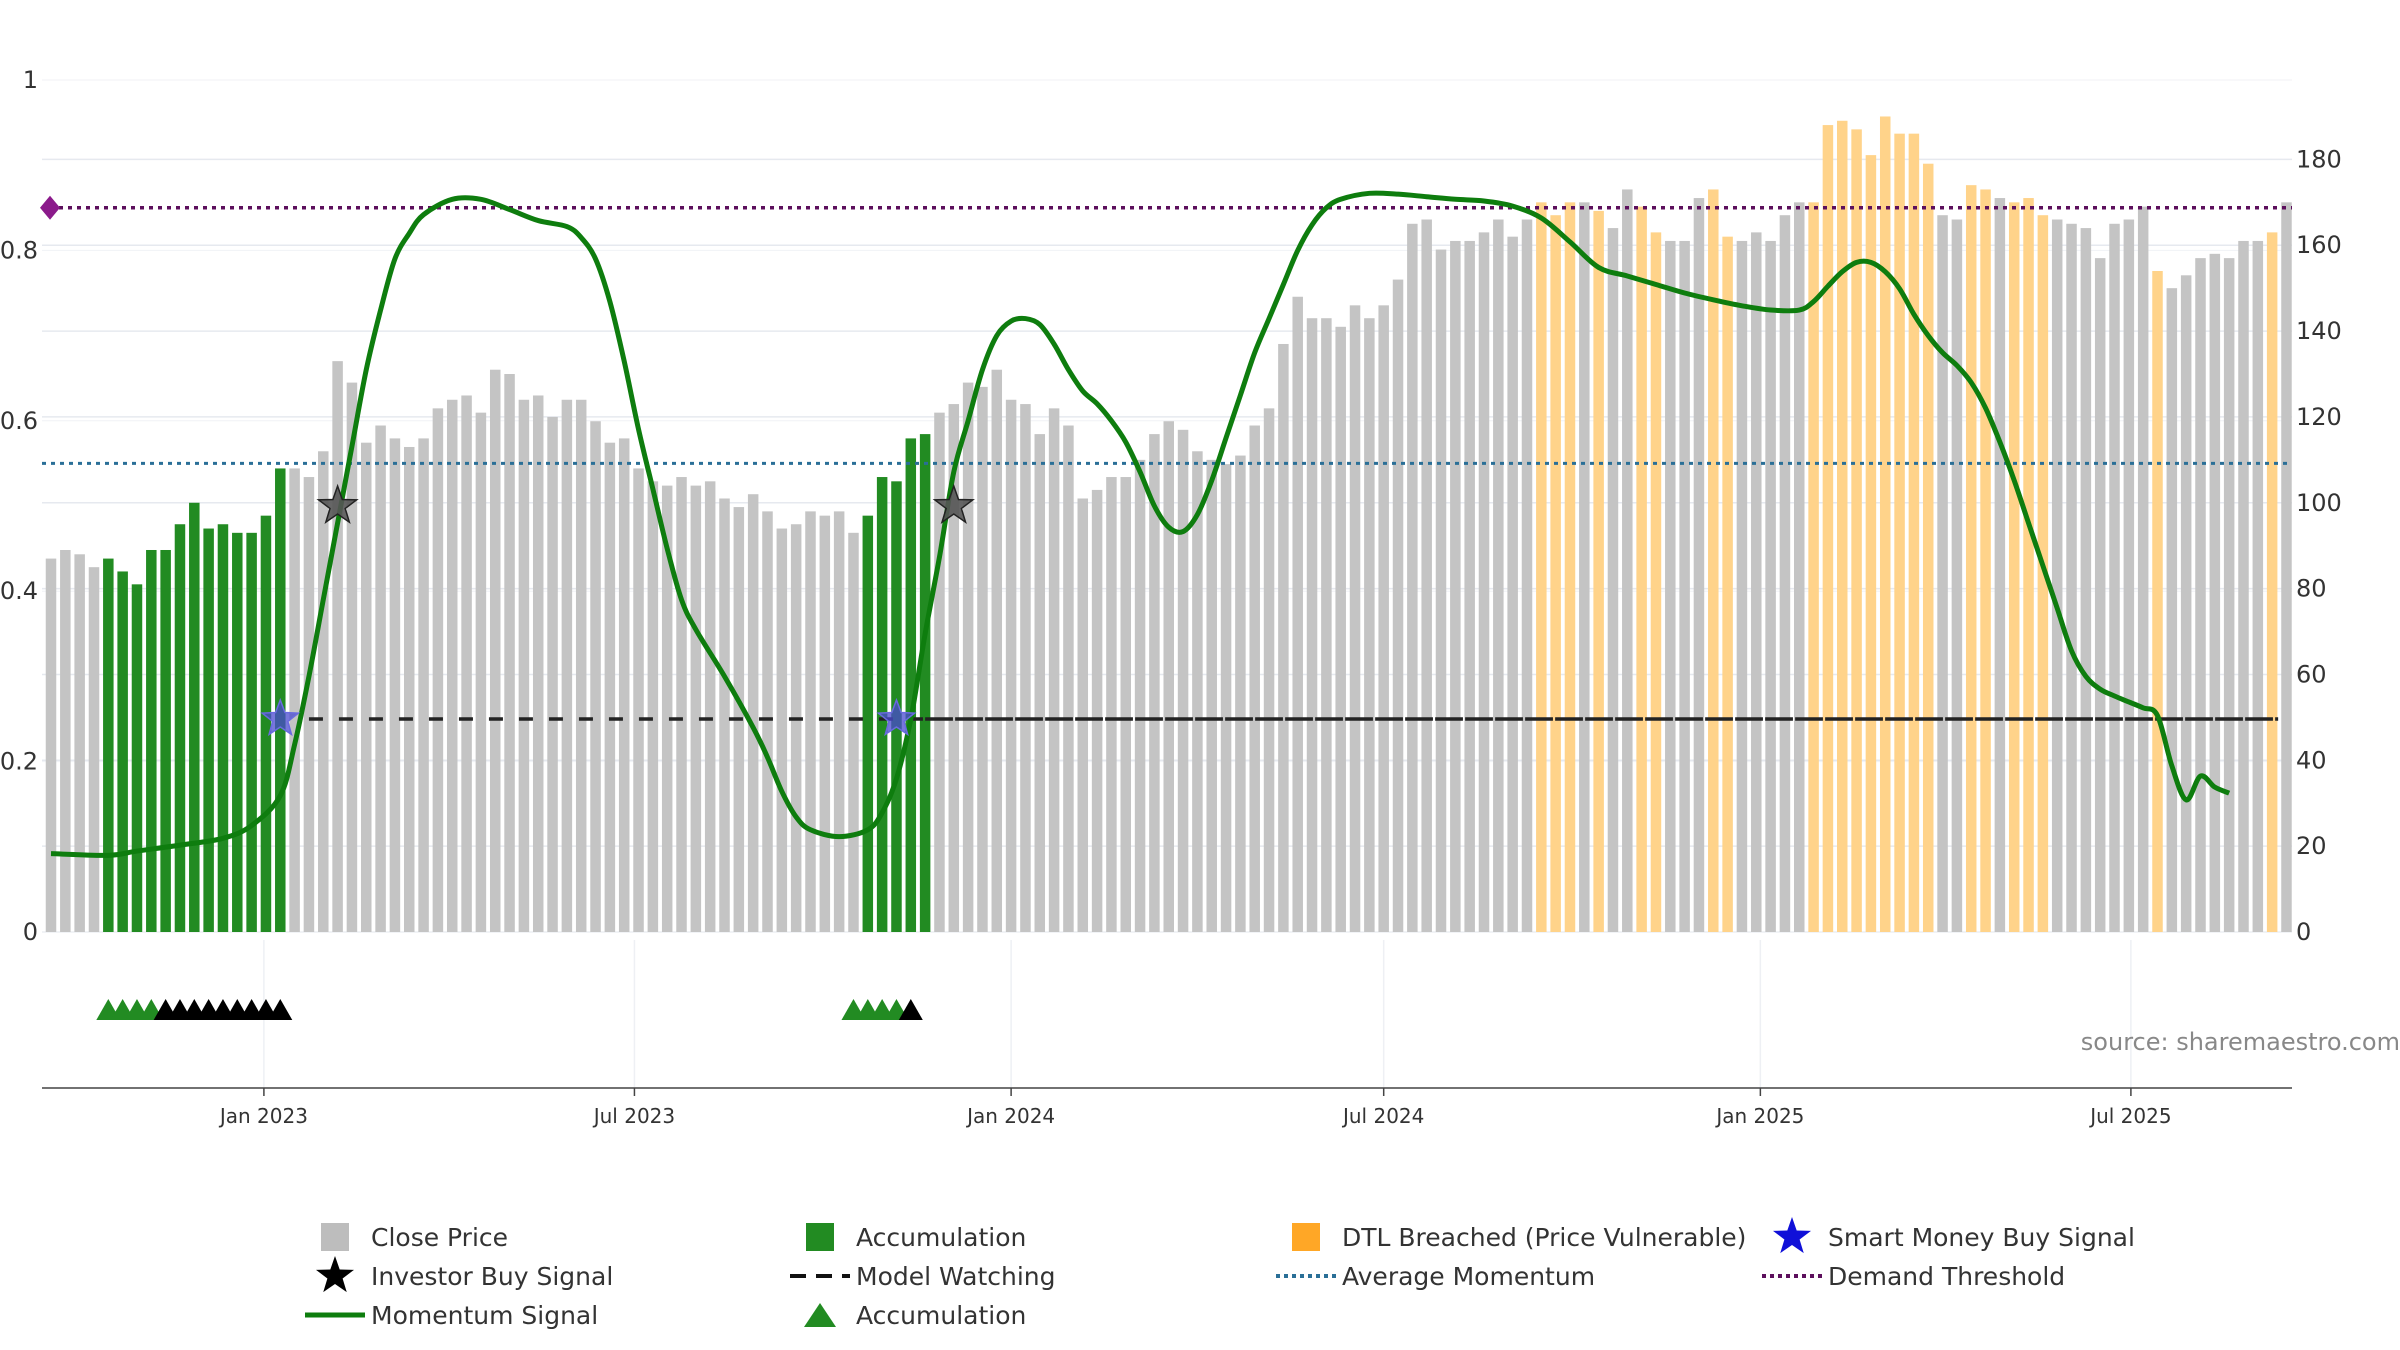  What do you see at coordinates (19, 762) in the screenshot?
I see `left-axis-tick-label: 0.2` at bounding box center [19, 762].